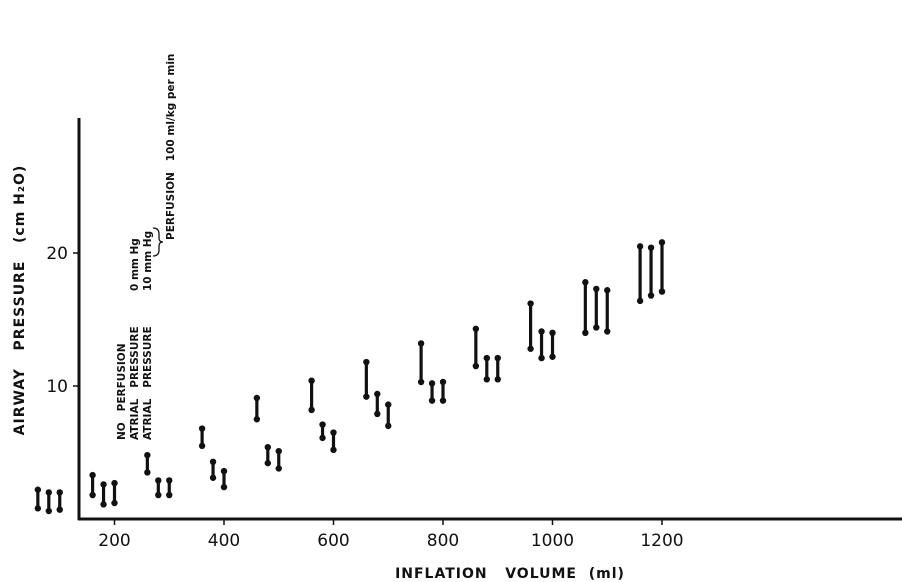 The image size is (902, 582). What do you see at coordinates (391, 535) in the screenshot?
I see `x-ticks: 200 400 600 800 1000 1200` at bounding box center [391, 535].